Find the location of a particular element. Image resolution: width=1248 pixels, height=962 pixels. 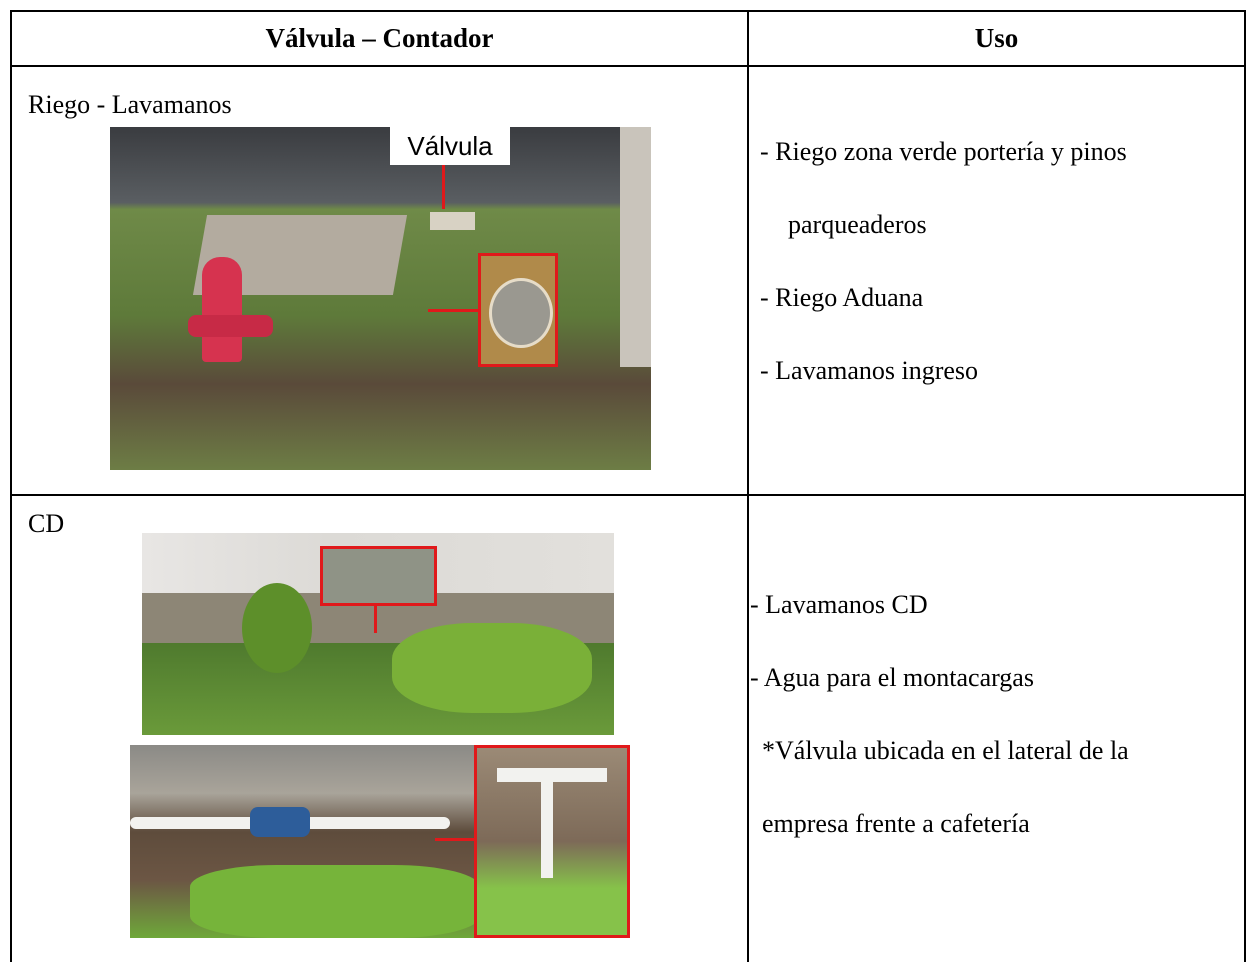

use-item: - Lavamanos CD is located at coordinates (839, 604).